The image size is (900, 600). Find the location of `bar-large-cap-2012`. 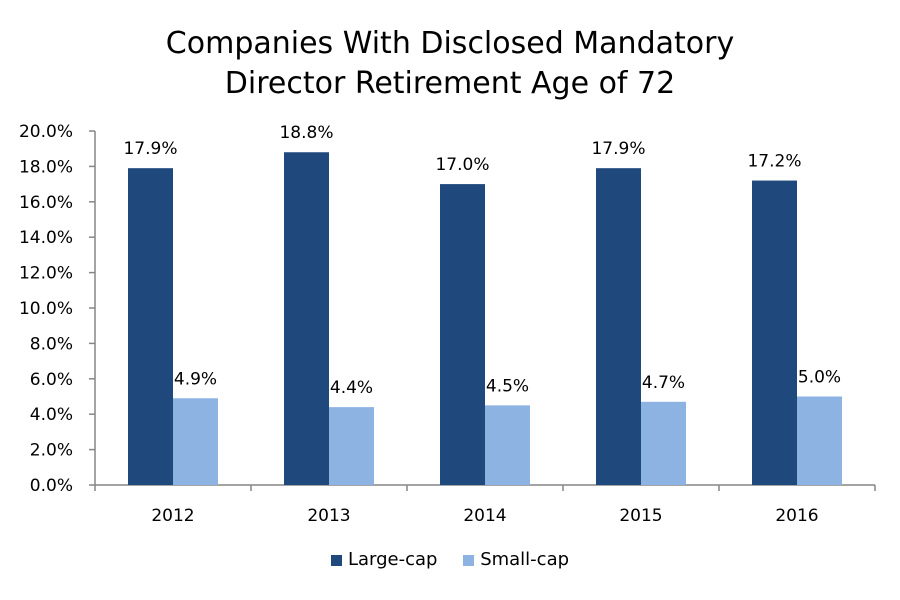

bar-large-cap-2012 is located at coordinates (150, 327).